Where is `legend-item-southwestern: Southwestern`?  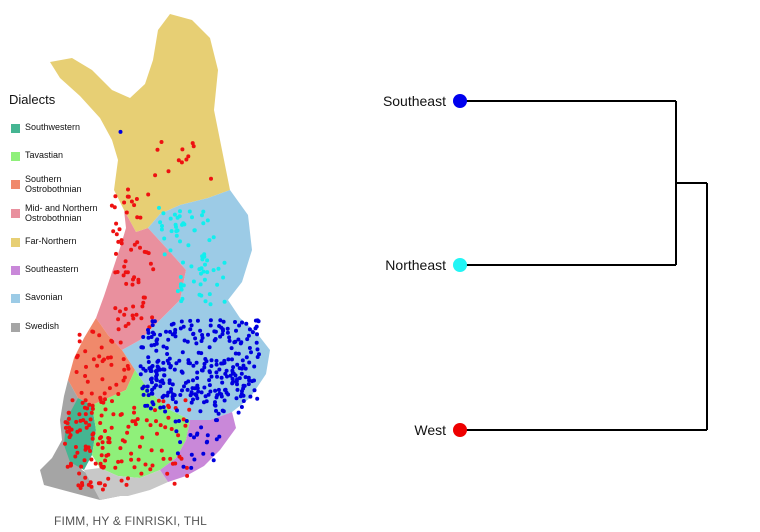
legend-item-southwestern: Southwestern is located at coordinates (68, 127).